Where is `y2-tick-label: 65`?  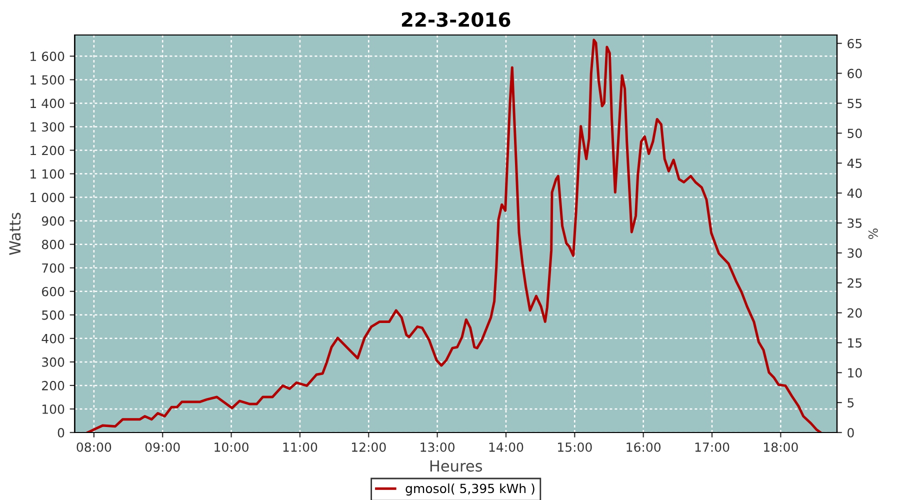
y2-tick-label: 65 is located at coordinates (855, 43).